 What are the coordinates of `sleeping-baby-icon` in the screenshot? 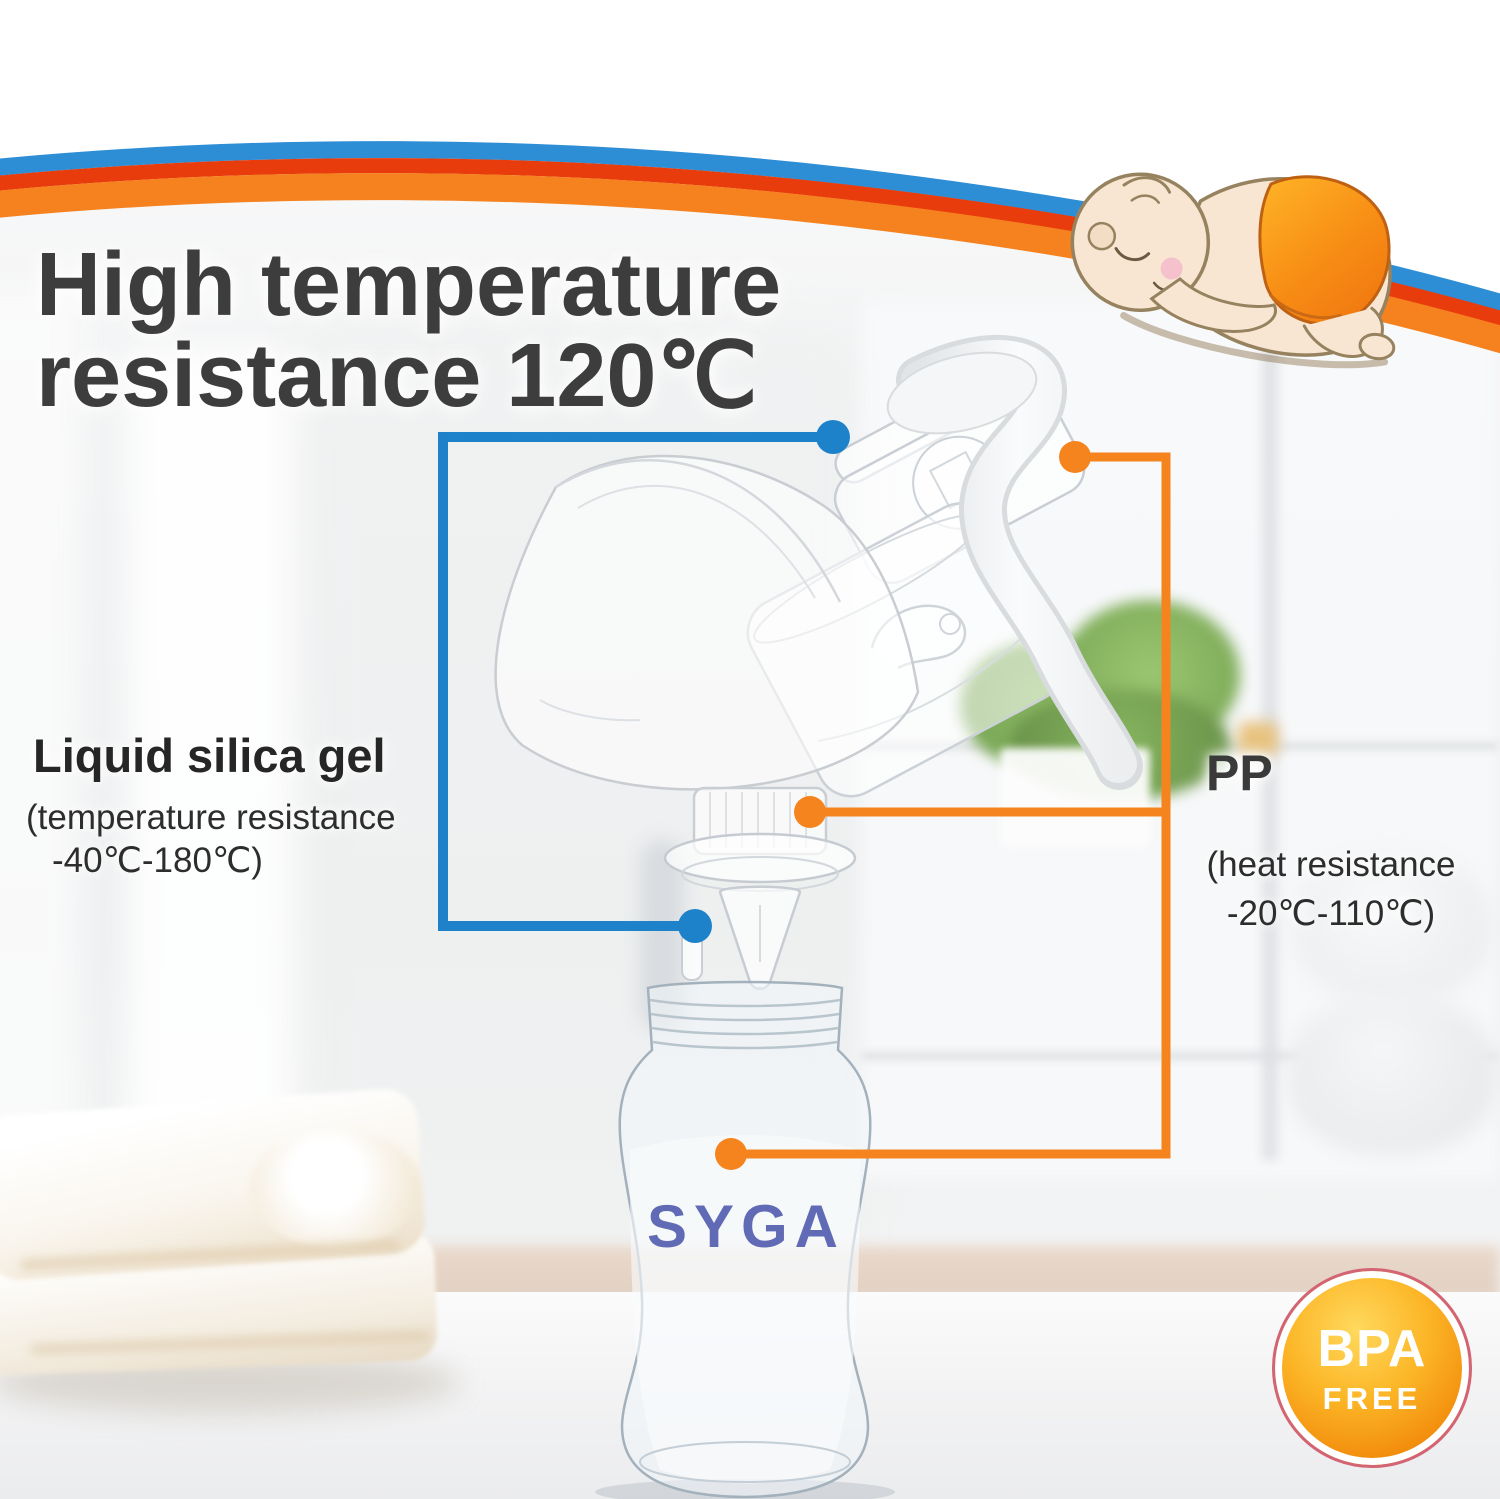 It's located at (1233, 270).